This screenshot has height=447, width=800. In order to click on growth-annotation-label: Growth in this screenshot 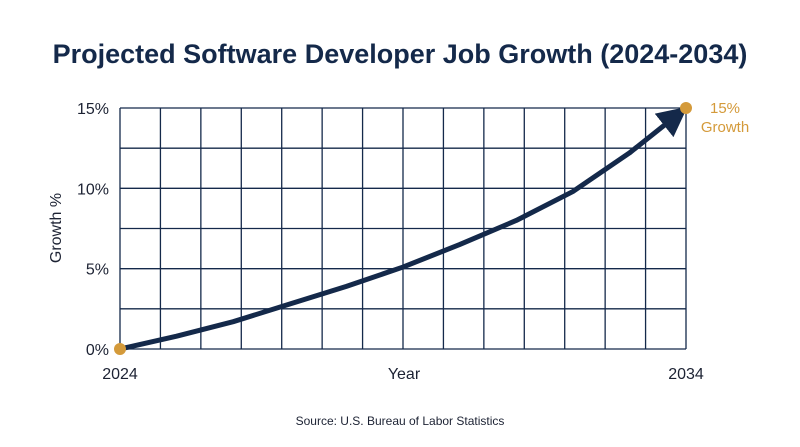, I will do `click(725, 127)`.